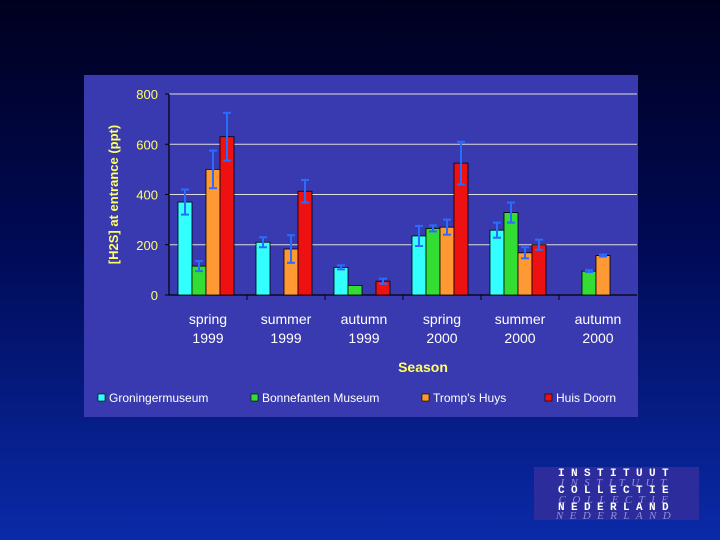  I want to click on legend-label: Groningermuseum, so click(158, 398).